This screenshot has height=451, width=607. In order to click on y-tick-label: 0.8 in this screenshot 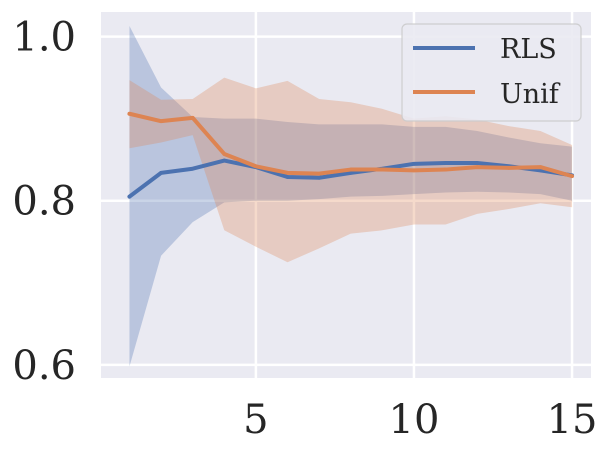, I will do `click(44, 202)`.